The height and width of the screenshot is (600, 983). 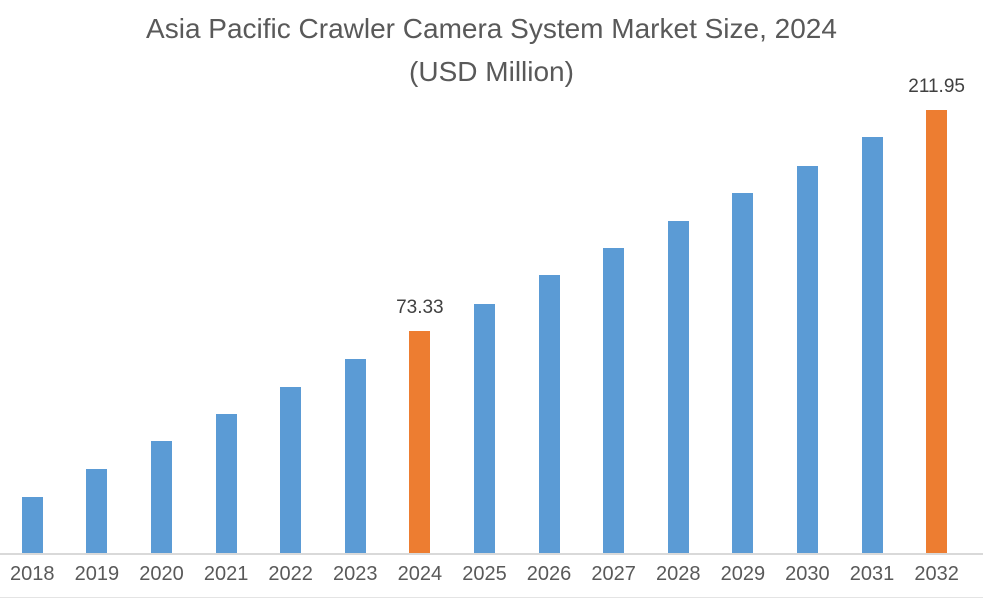 What do you see at coordinates (97, 511) in the screenshot?
I see `bar-2019` at bounding box center [97, 511].